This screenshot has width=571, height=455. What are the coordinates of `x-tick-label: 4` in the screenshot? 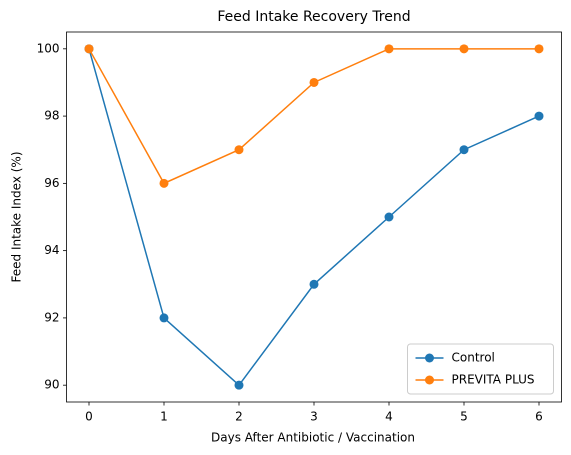 It's located at (389, 417).